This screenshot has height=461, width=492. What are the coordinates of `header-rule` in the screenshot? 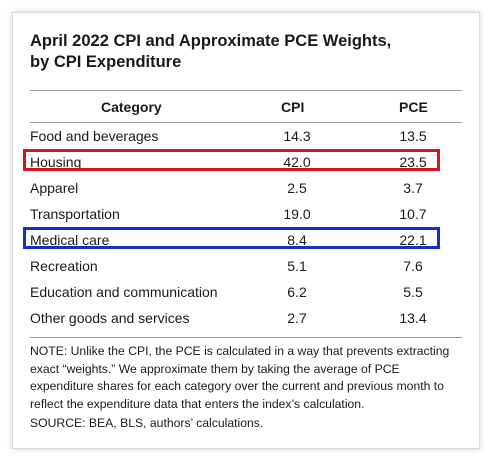 It's located at (246, 122).